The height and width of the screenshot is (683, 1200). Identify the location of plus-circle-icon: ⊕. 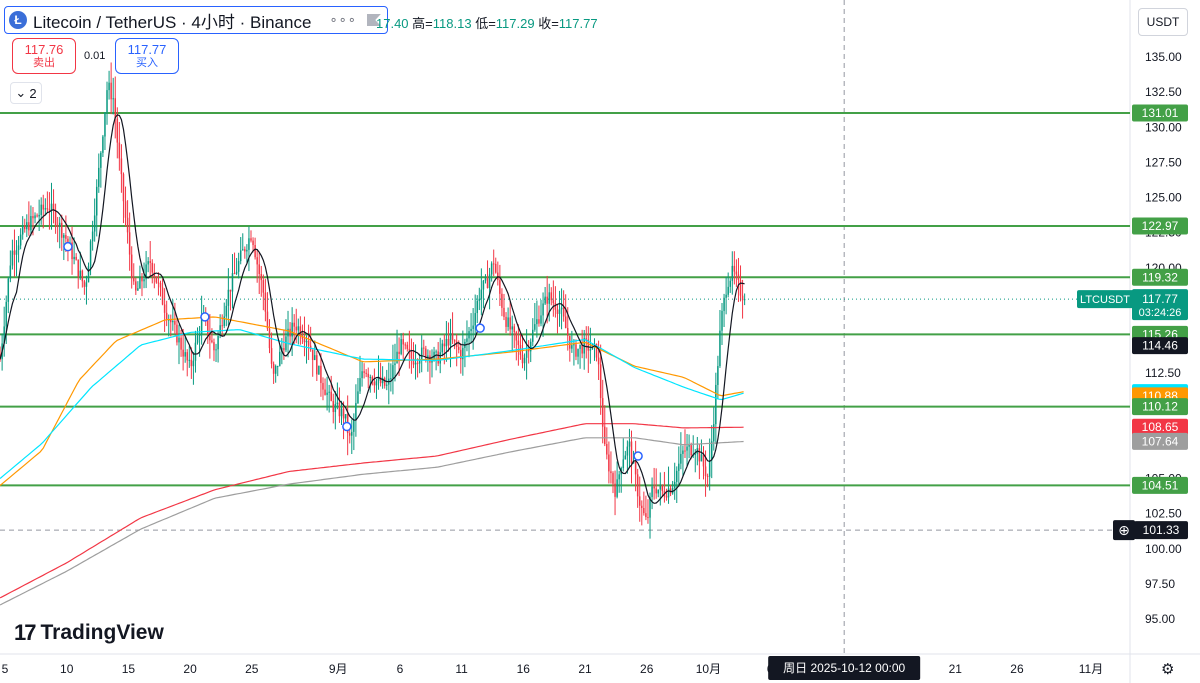
(1124, 531).